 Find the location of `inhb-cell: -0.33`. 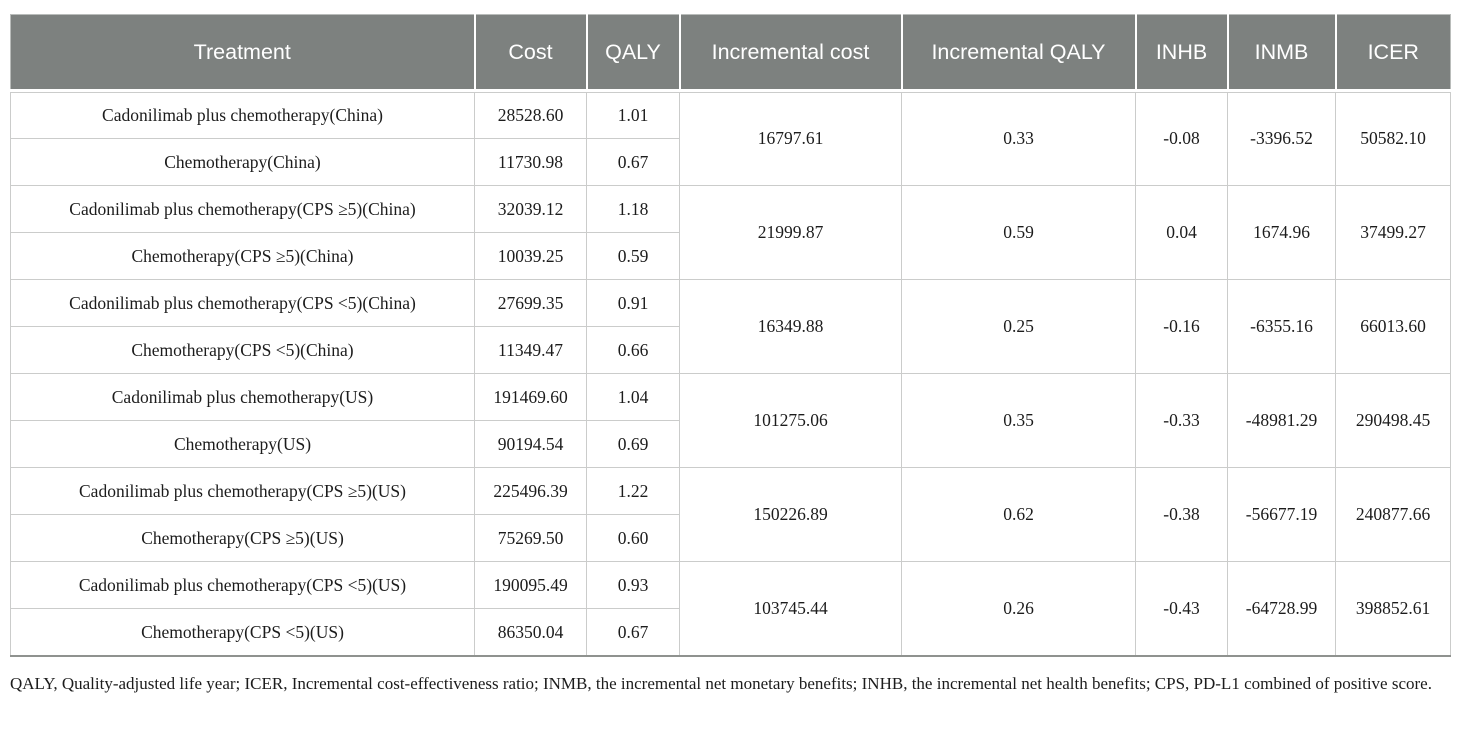

inhb-cell: -0.33 is located at coordinates (1181, 420).